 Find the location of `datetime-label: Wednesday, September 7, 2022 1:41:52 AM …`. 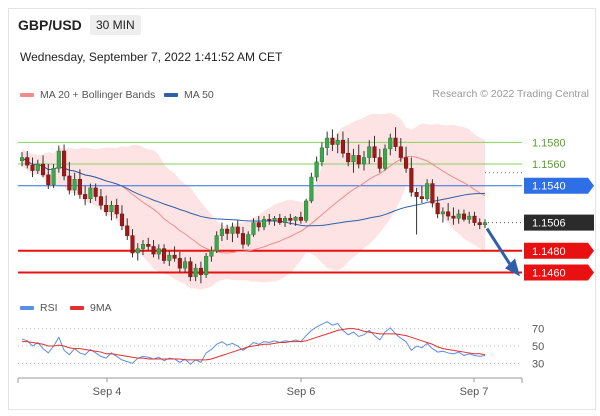

datetime-label: Wednesday, September 7, 2022 1:41:52 AM … is located at coordinates (151, 57).